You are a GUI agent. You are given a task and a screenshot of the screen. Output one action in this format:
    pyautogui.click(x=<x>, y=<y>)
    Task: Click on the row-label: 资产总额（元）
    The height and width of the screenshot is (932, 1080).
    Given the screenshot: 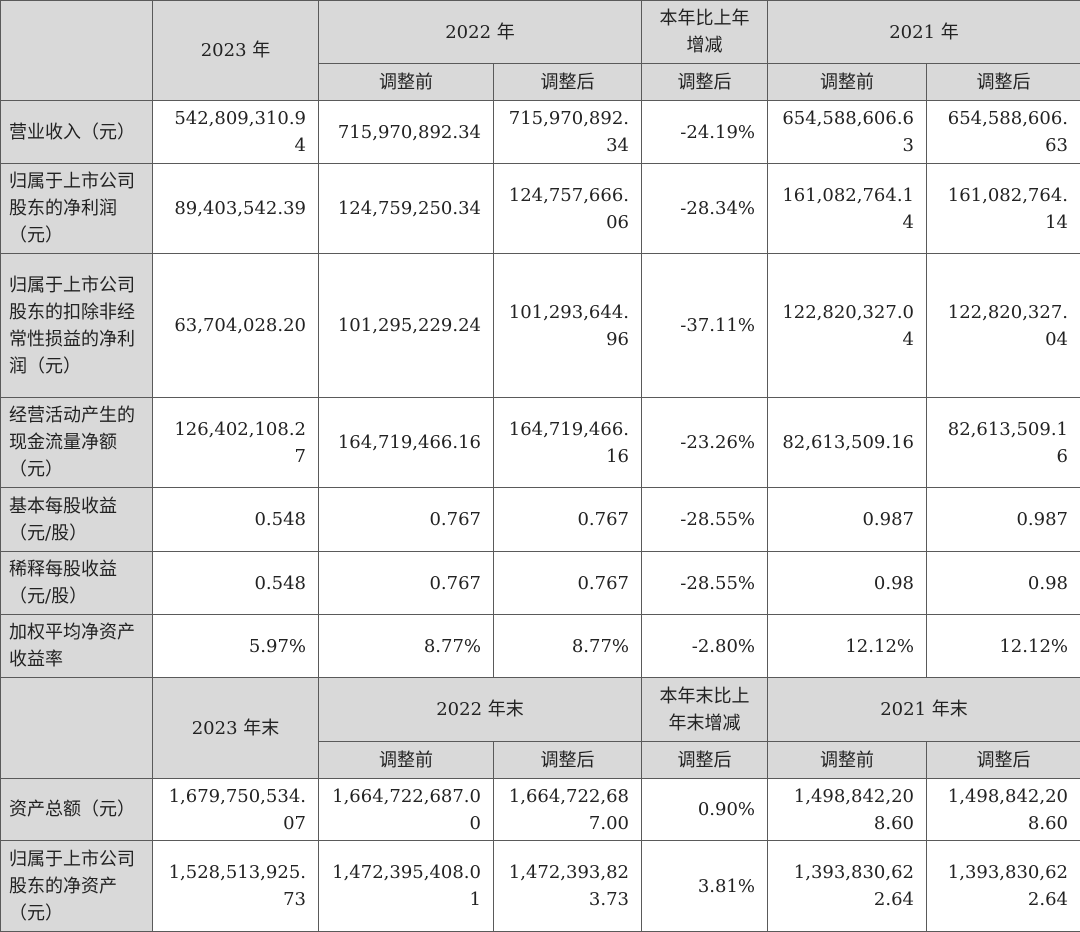 What is the action you would take?
    pyautogui.click(x=77, y=810)
    